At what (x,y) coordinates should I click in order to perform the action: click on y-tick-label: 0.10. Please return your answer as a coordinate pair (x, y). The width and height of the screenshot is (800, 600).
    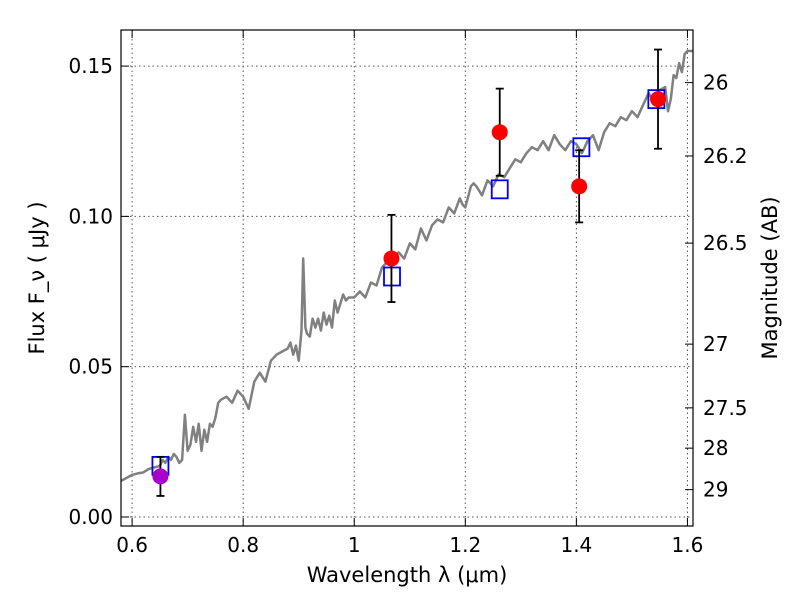
    Looking at the image, I should click on (90, 216).